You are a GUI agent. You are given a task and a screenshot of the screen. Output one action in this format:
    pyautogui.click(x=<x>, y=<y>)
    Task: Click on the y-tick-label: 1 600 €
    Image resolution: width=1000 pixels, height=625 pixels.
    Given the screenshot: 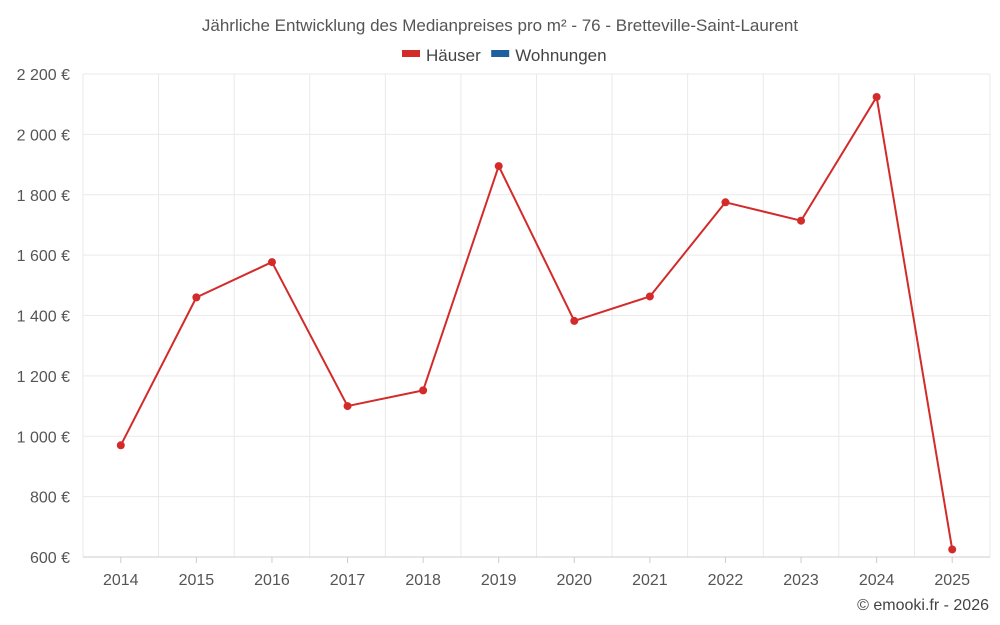 What is the action you would take?
    pyautogui.click(x=43, y=256)
    